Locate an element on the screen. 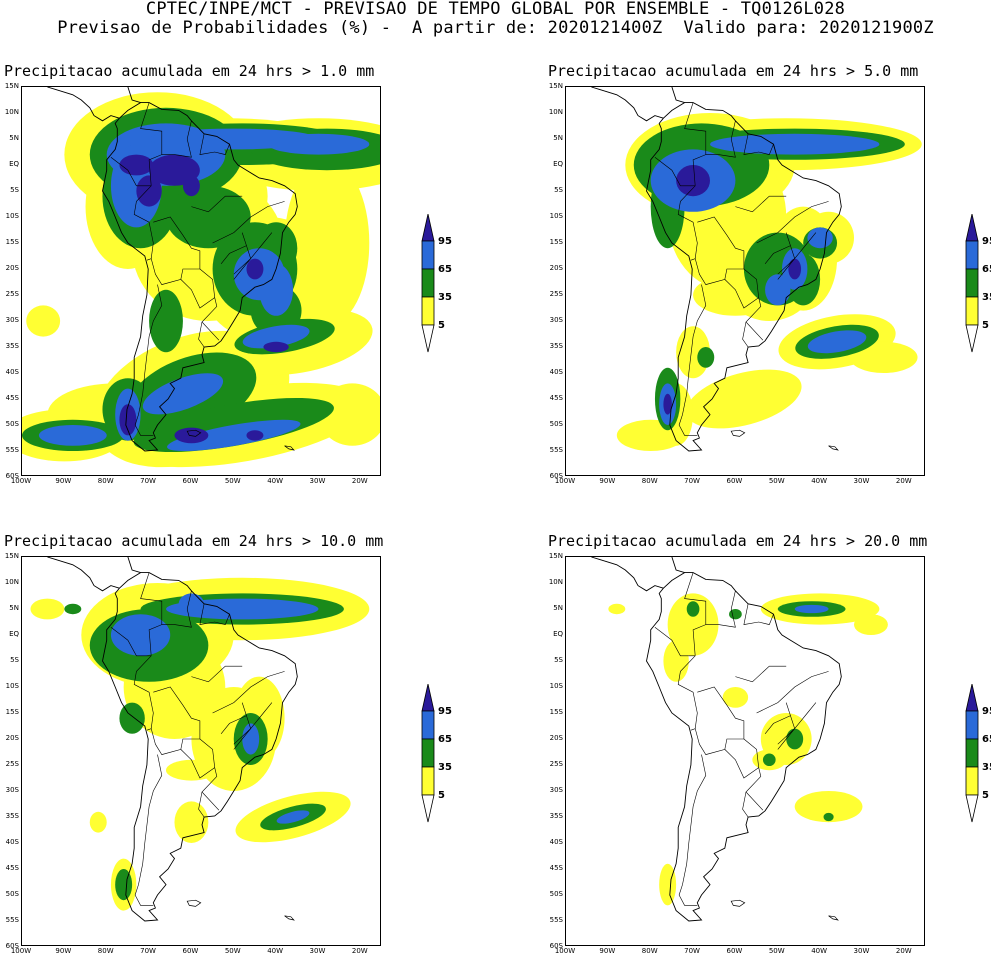 The width and height of the screenshot is (991, 957). latitude-label: 30S is located at coordinates (12, 790).